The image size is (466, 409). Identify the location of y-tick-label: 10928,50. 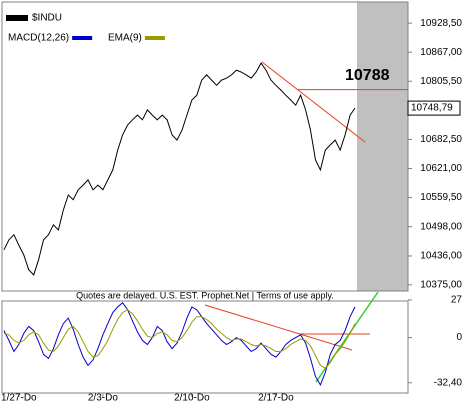
(441, 23).